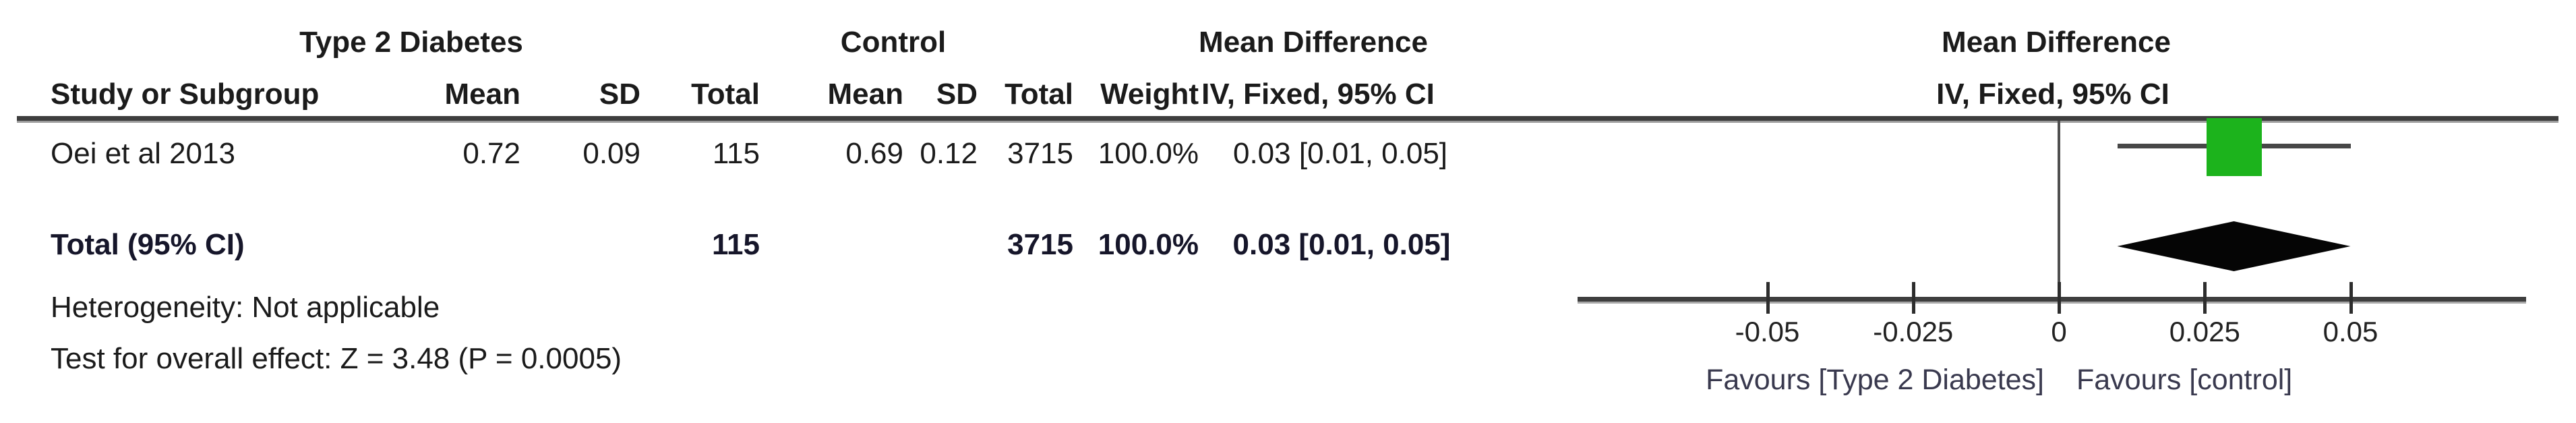  Describe the element at coordinates (2184, 380) in the screenshot. I see `favours-right-label: Favours [control]` at that location.